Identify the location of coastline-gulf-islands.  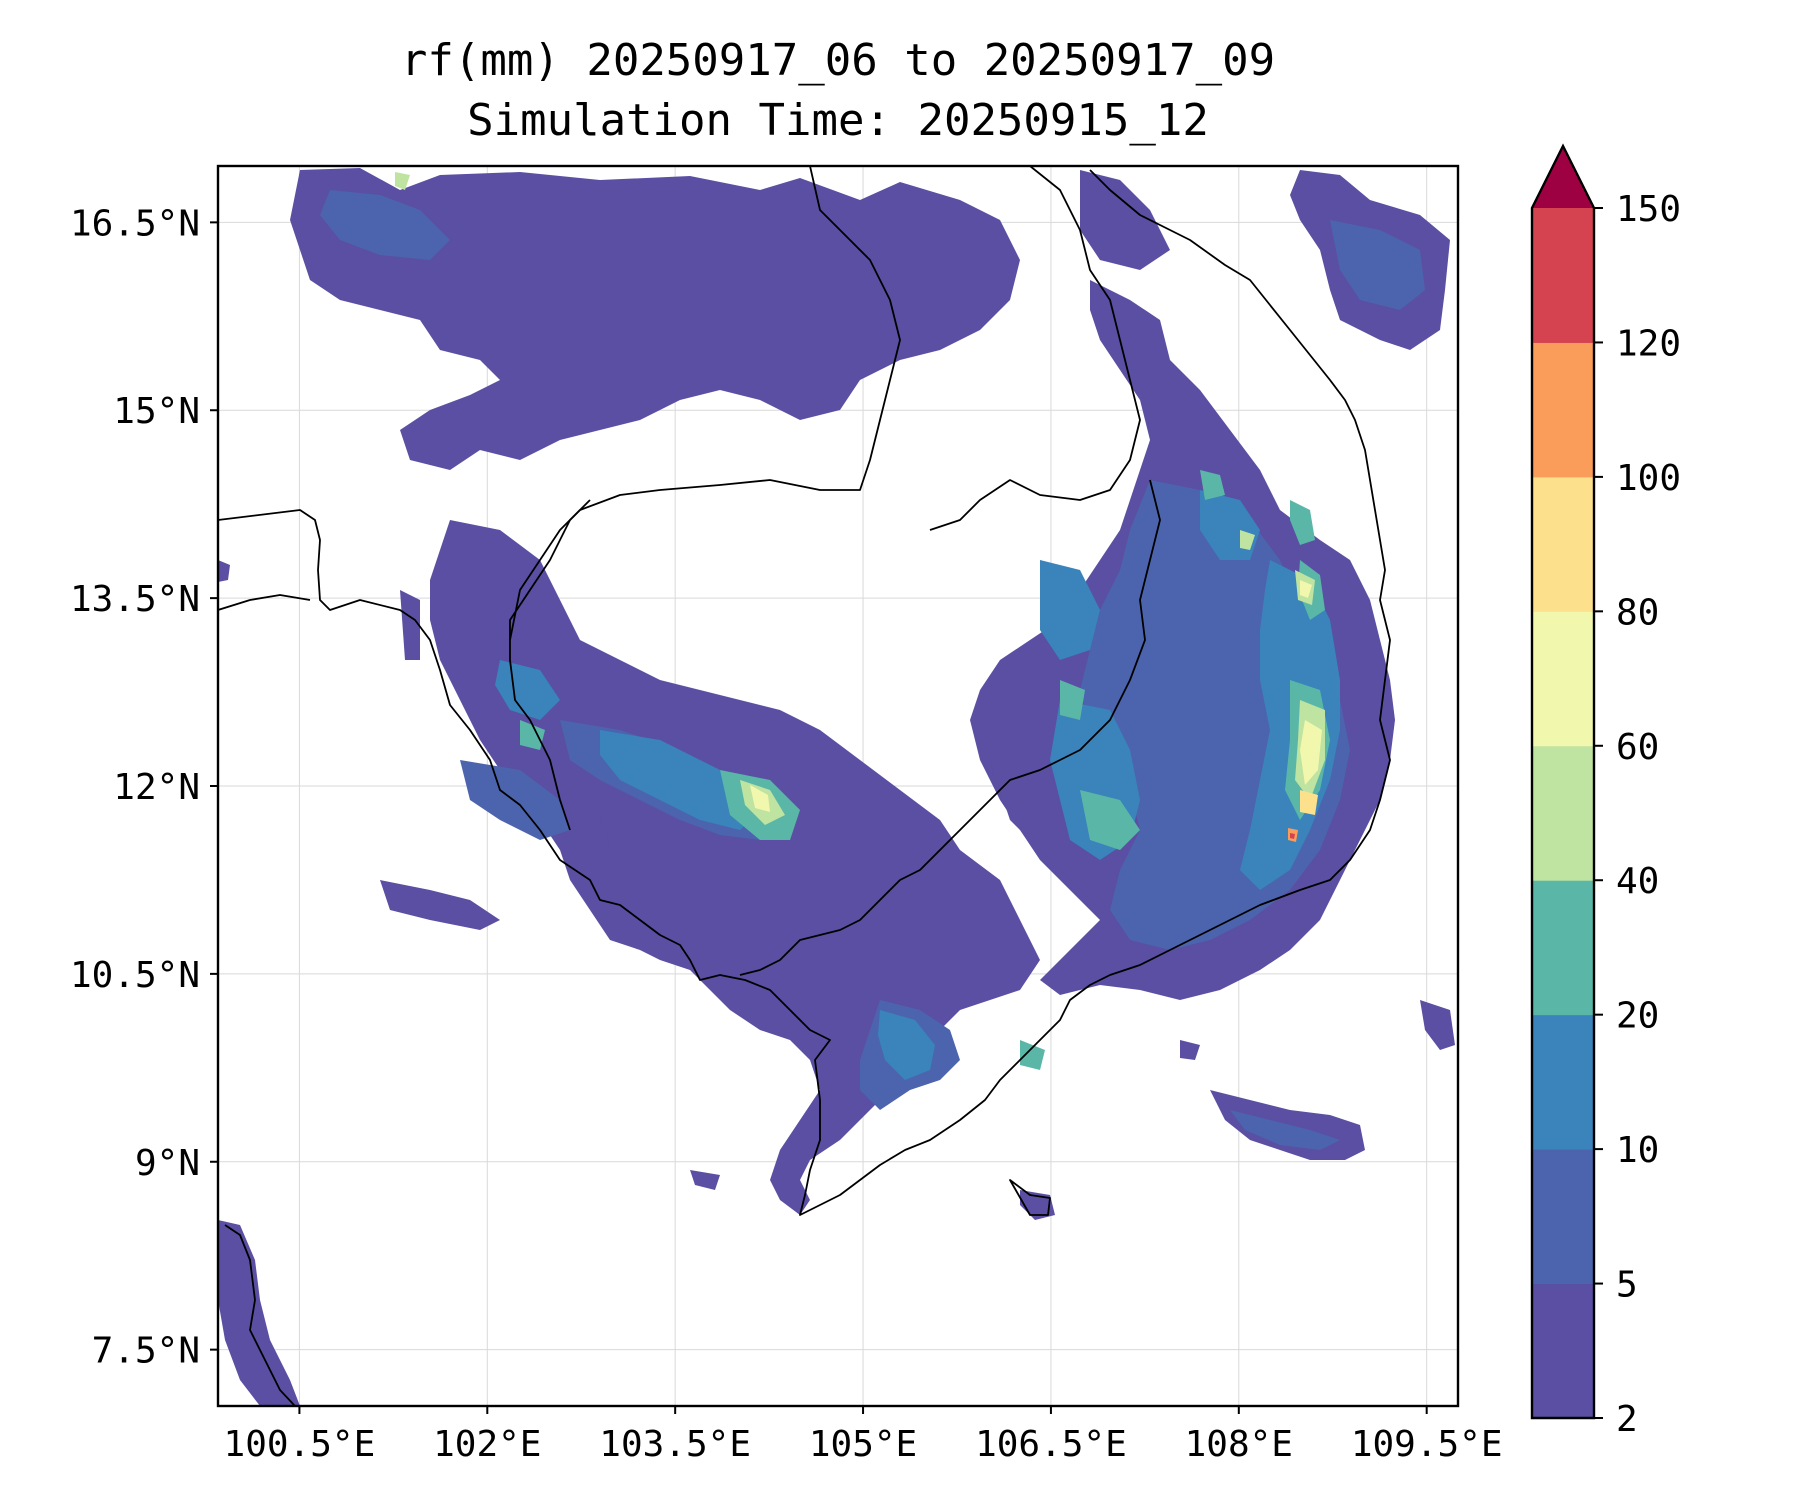
(1030, 1197).